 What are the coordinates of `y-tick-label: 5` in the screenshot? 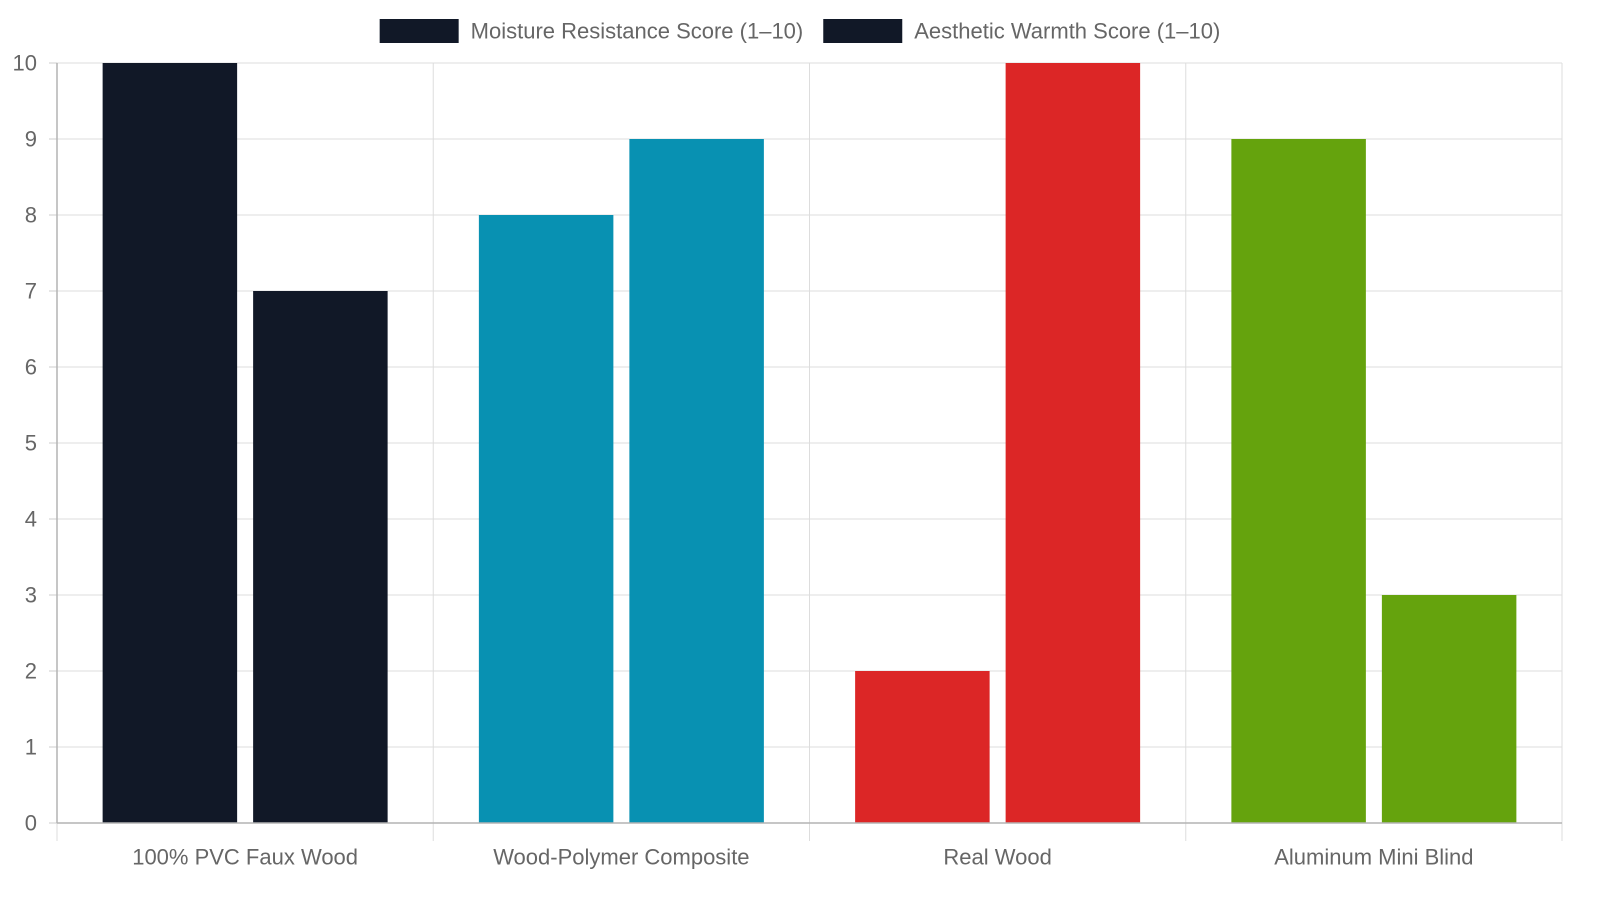 It's located at (31, 443).